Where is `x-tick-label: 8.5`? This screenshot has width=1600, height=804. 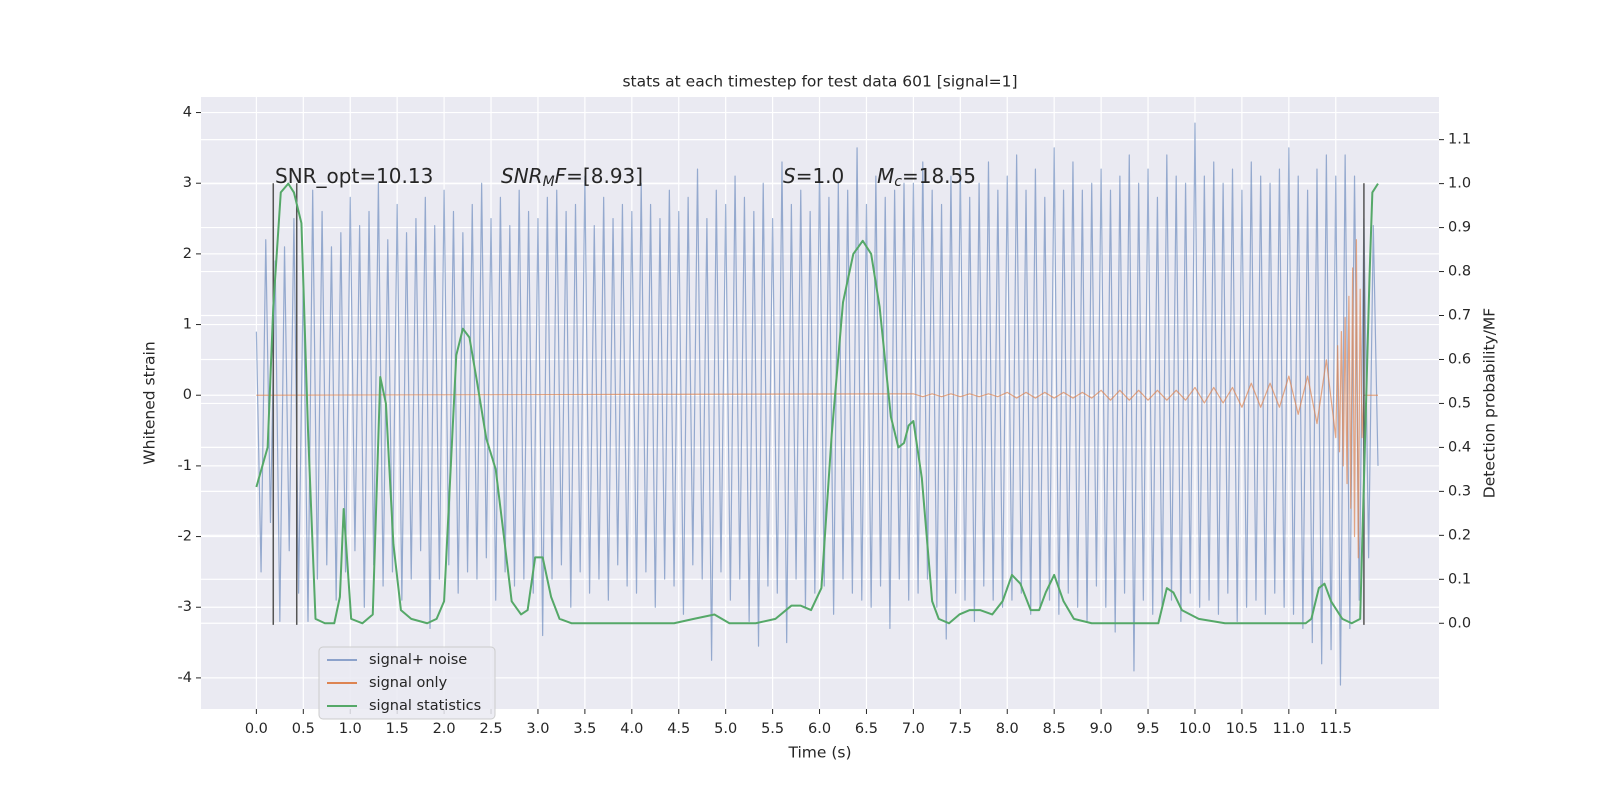 x-tick-label: 8.5 is located at coordinates (1054, 729).